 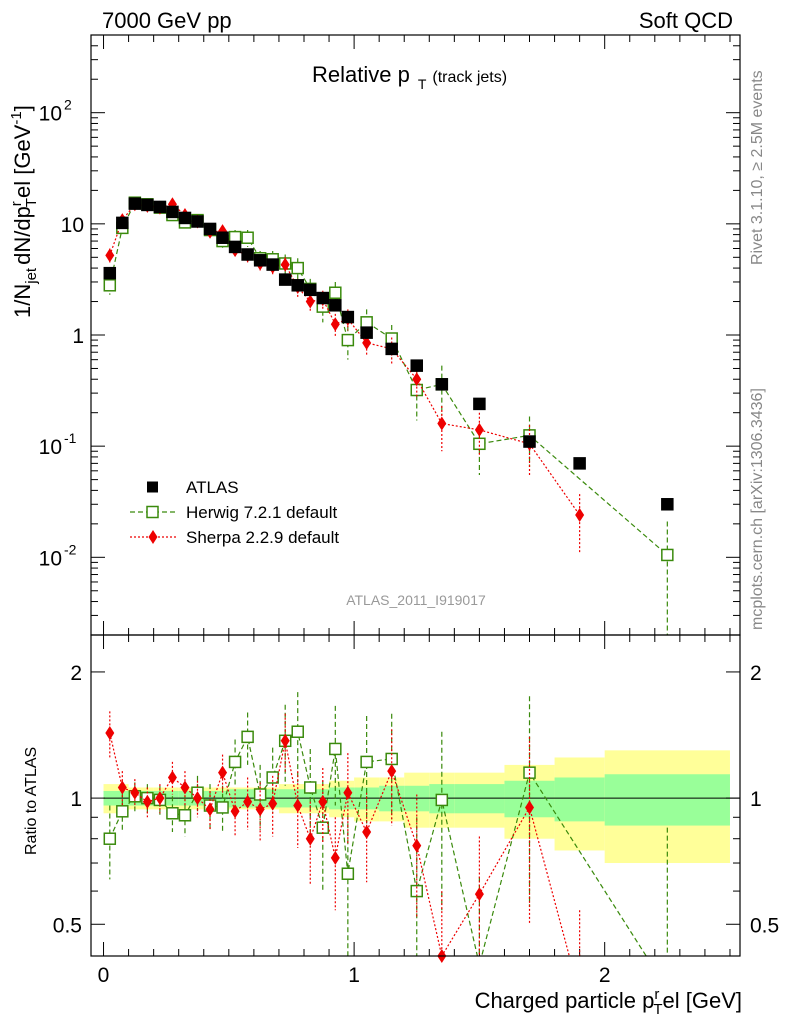 I want to click on ratio-tick-label: 1, so click(x=76, y=799).